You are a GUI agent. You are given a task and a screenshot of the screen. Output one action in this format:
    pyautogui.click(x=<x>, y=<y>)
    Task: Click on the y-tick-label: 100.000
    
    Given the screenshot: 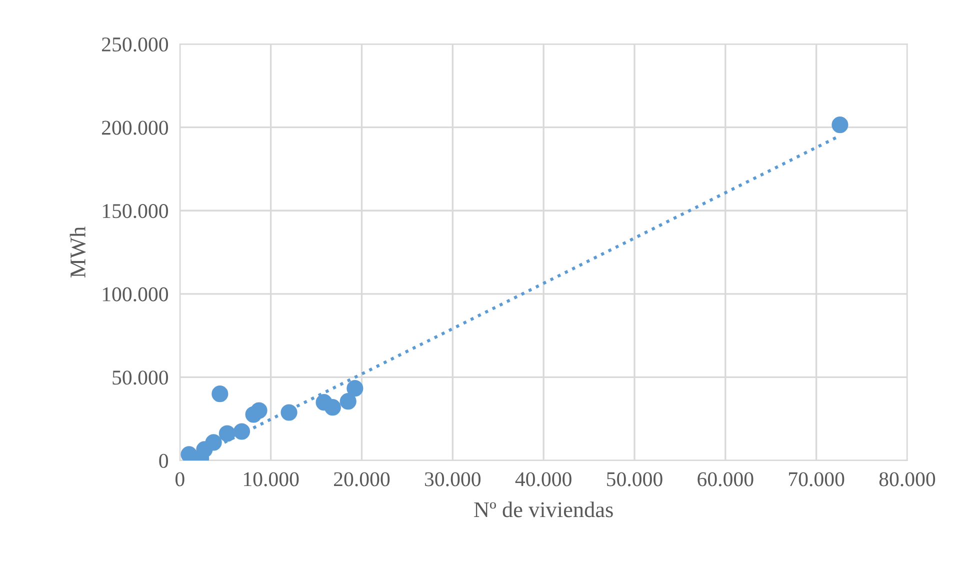 What is the action you would take?
    pyautogui.click(x=135, y=294)
    